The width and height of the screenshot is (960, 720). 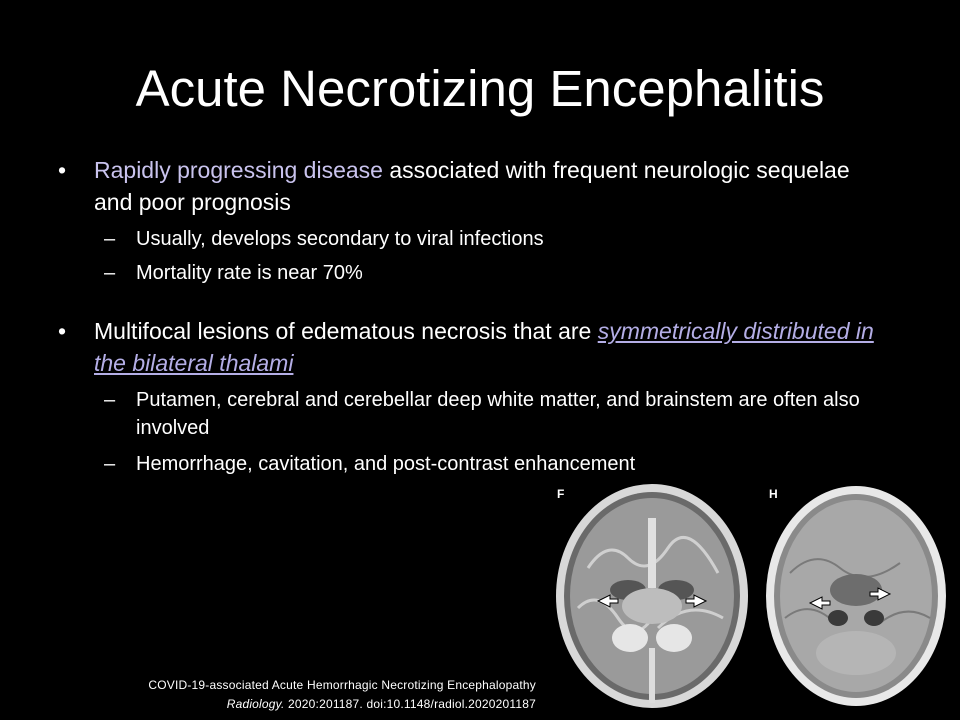 I want to click on mri-t2-axial, so click(x=651, y=593).